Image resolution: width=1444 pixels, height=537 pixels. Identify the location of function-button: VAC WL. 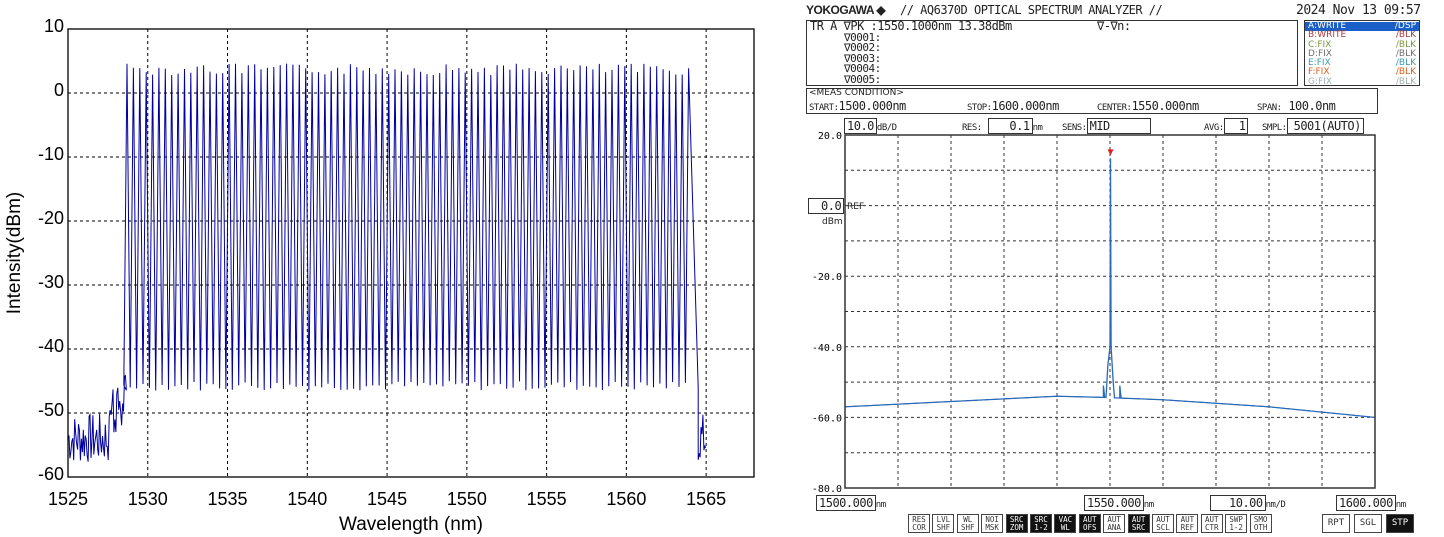
(1065, 523).